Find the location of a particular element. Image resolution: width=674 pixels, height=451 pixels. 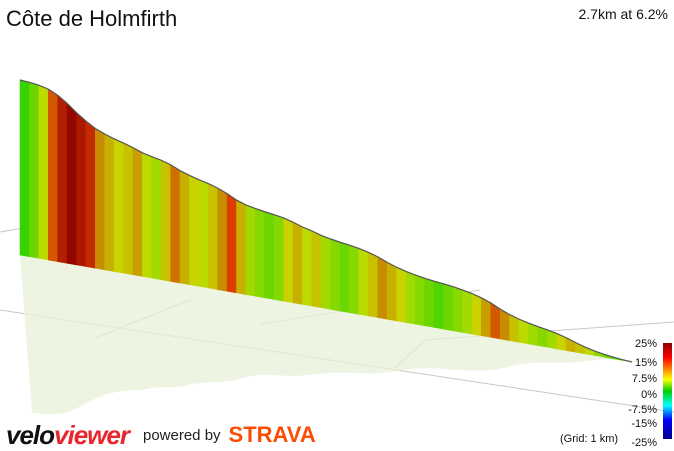

gradient-scale-bar is located at coordinates (667, 391).